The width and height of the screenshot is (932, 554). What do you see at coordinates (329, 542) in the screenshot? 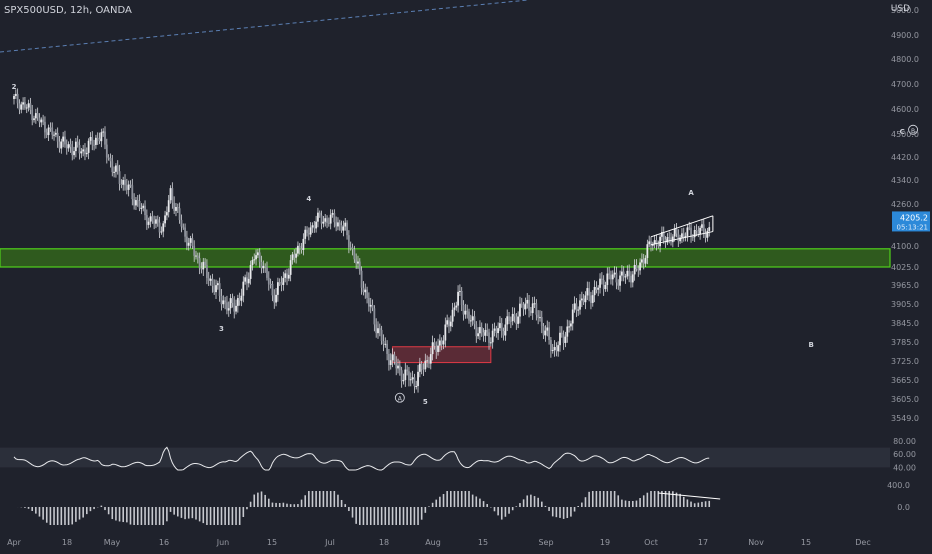
I see `x-tick-label: Jul` at bounding box center [329, 542].